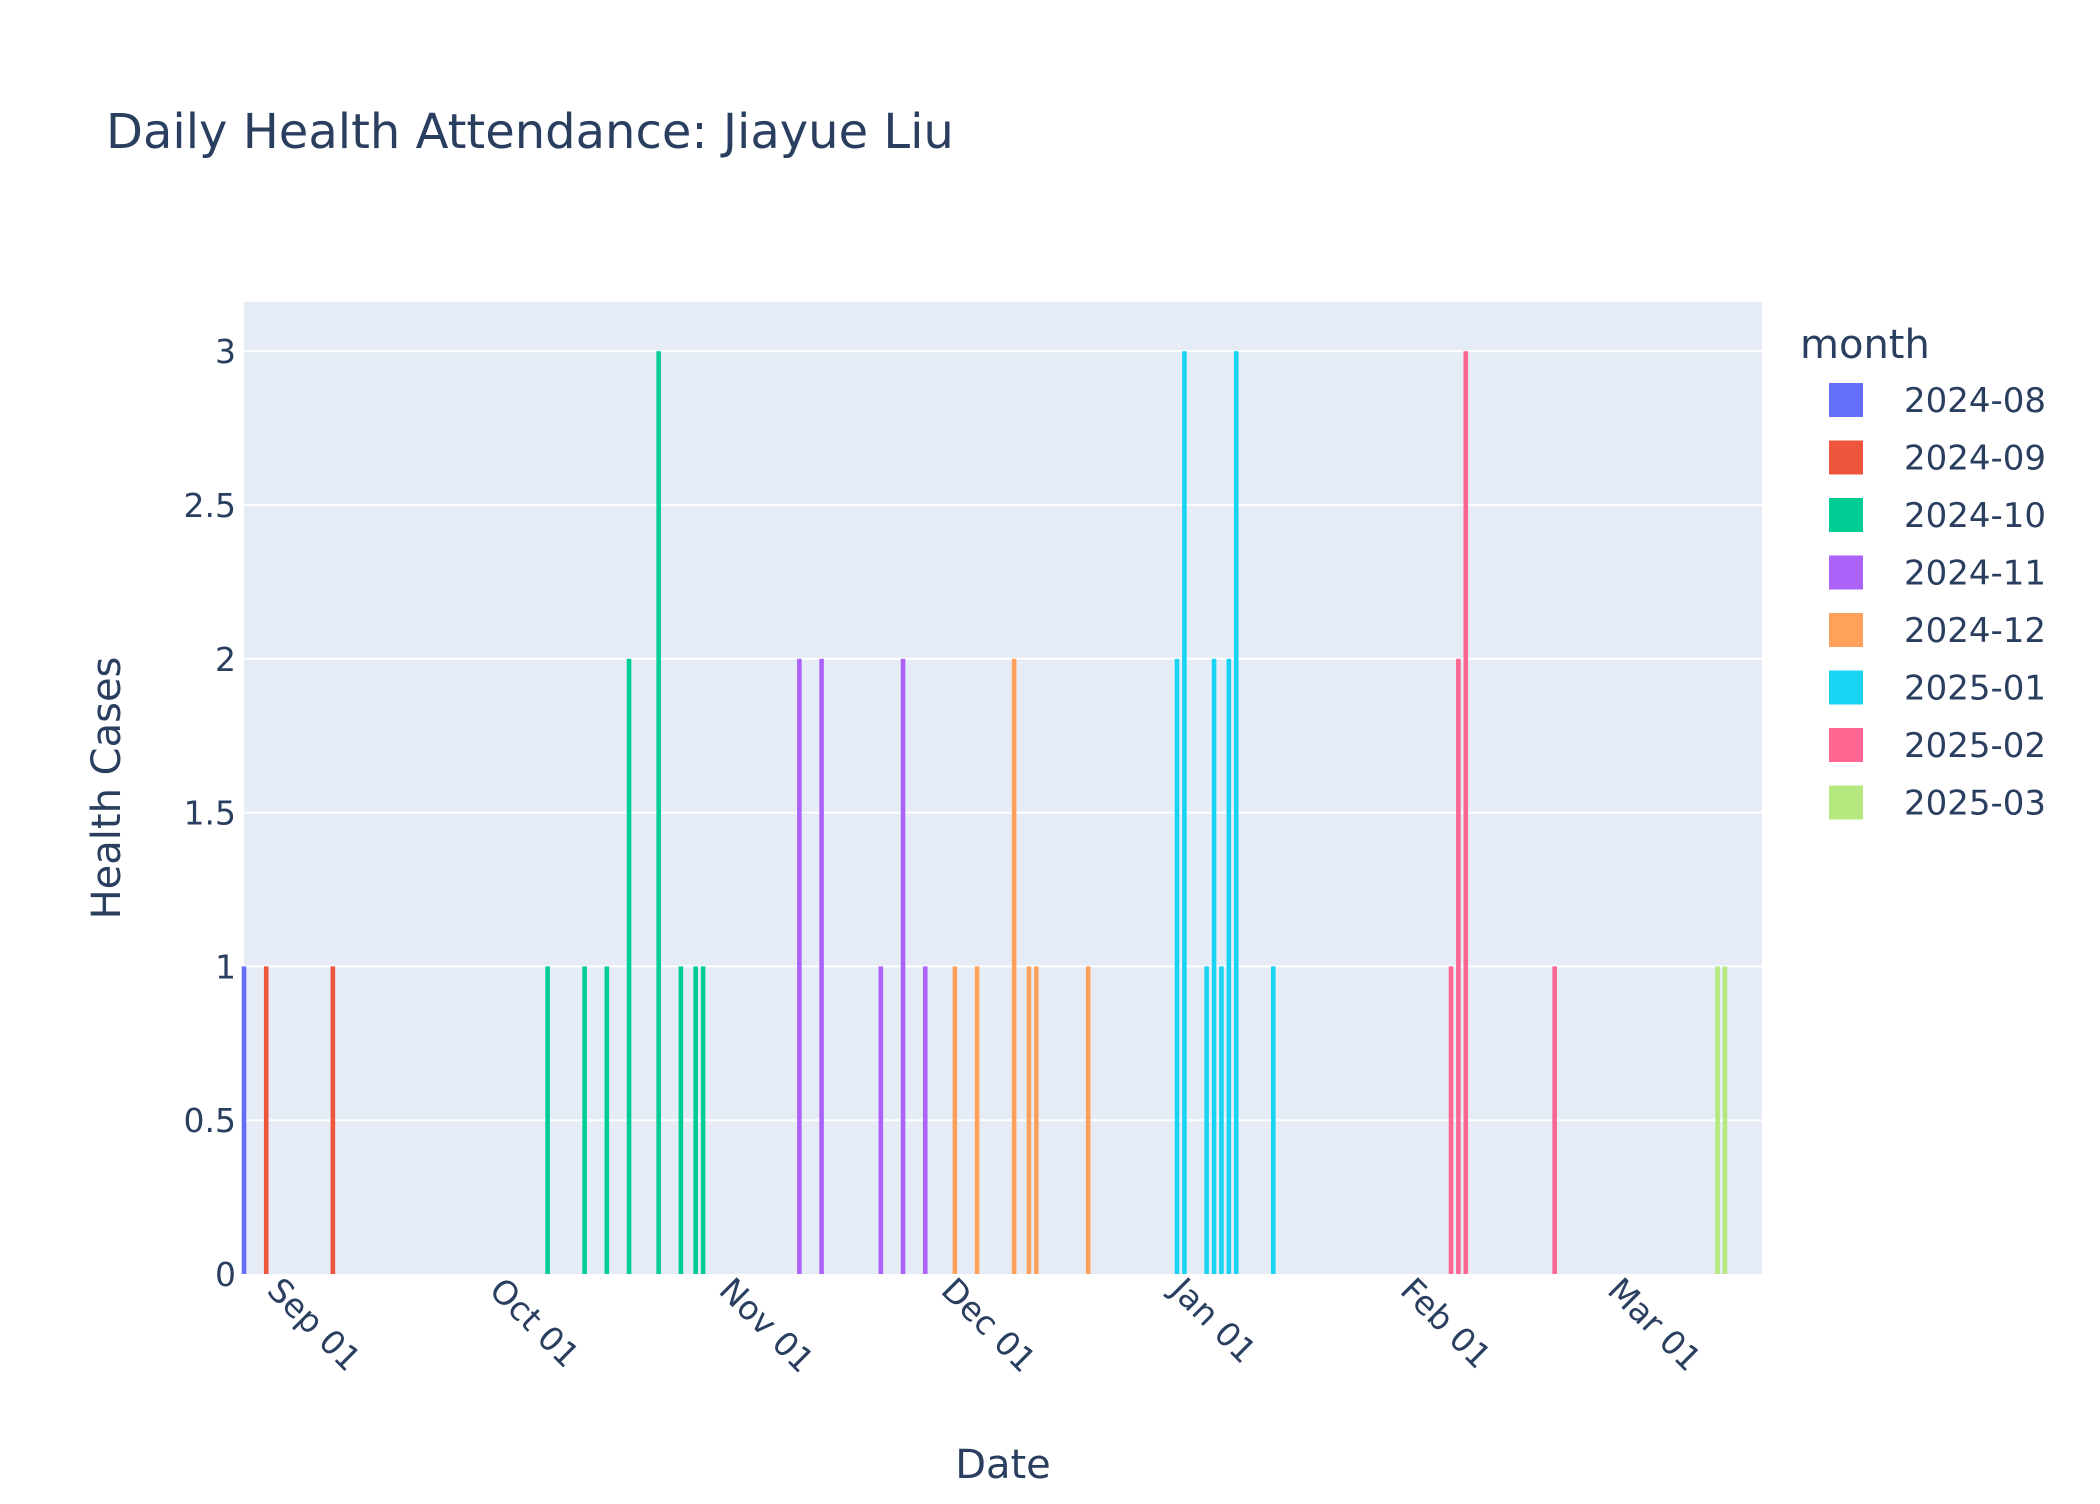  I want to click on y-tick-label: 2, so click(225, 659).